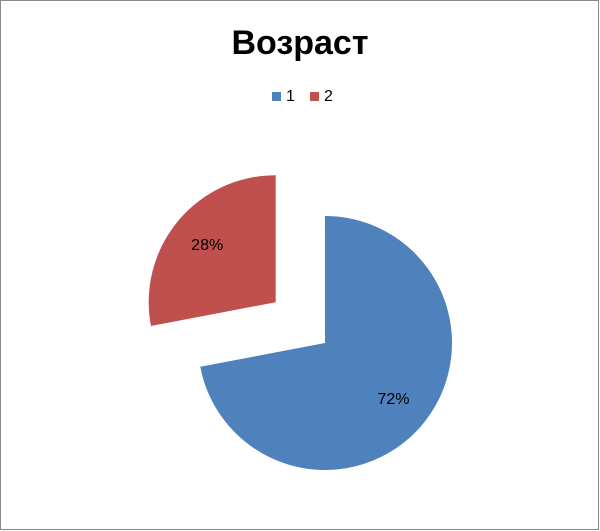 Image resolution: width=600 pixels, height=531 pixels. I want to click on data-label: 72%, so click(393, 399).